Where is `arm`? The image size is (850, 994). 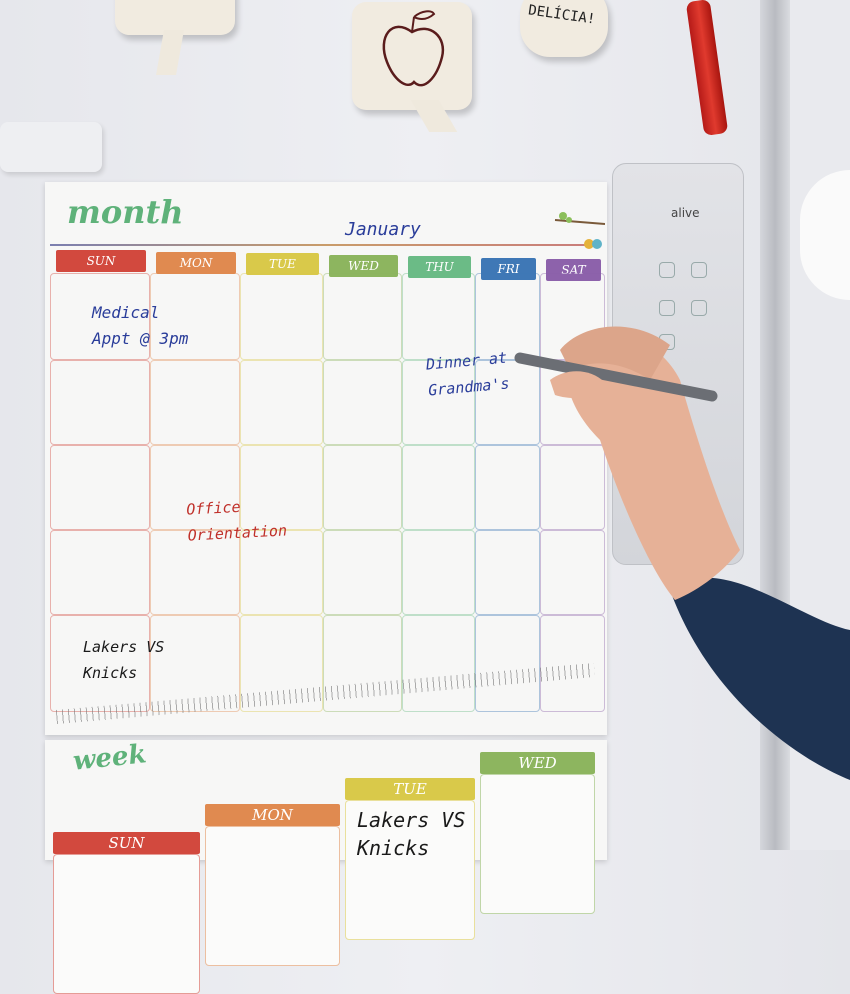
arm is located at coordinates (653, 466).